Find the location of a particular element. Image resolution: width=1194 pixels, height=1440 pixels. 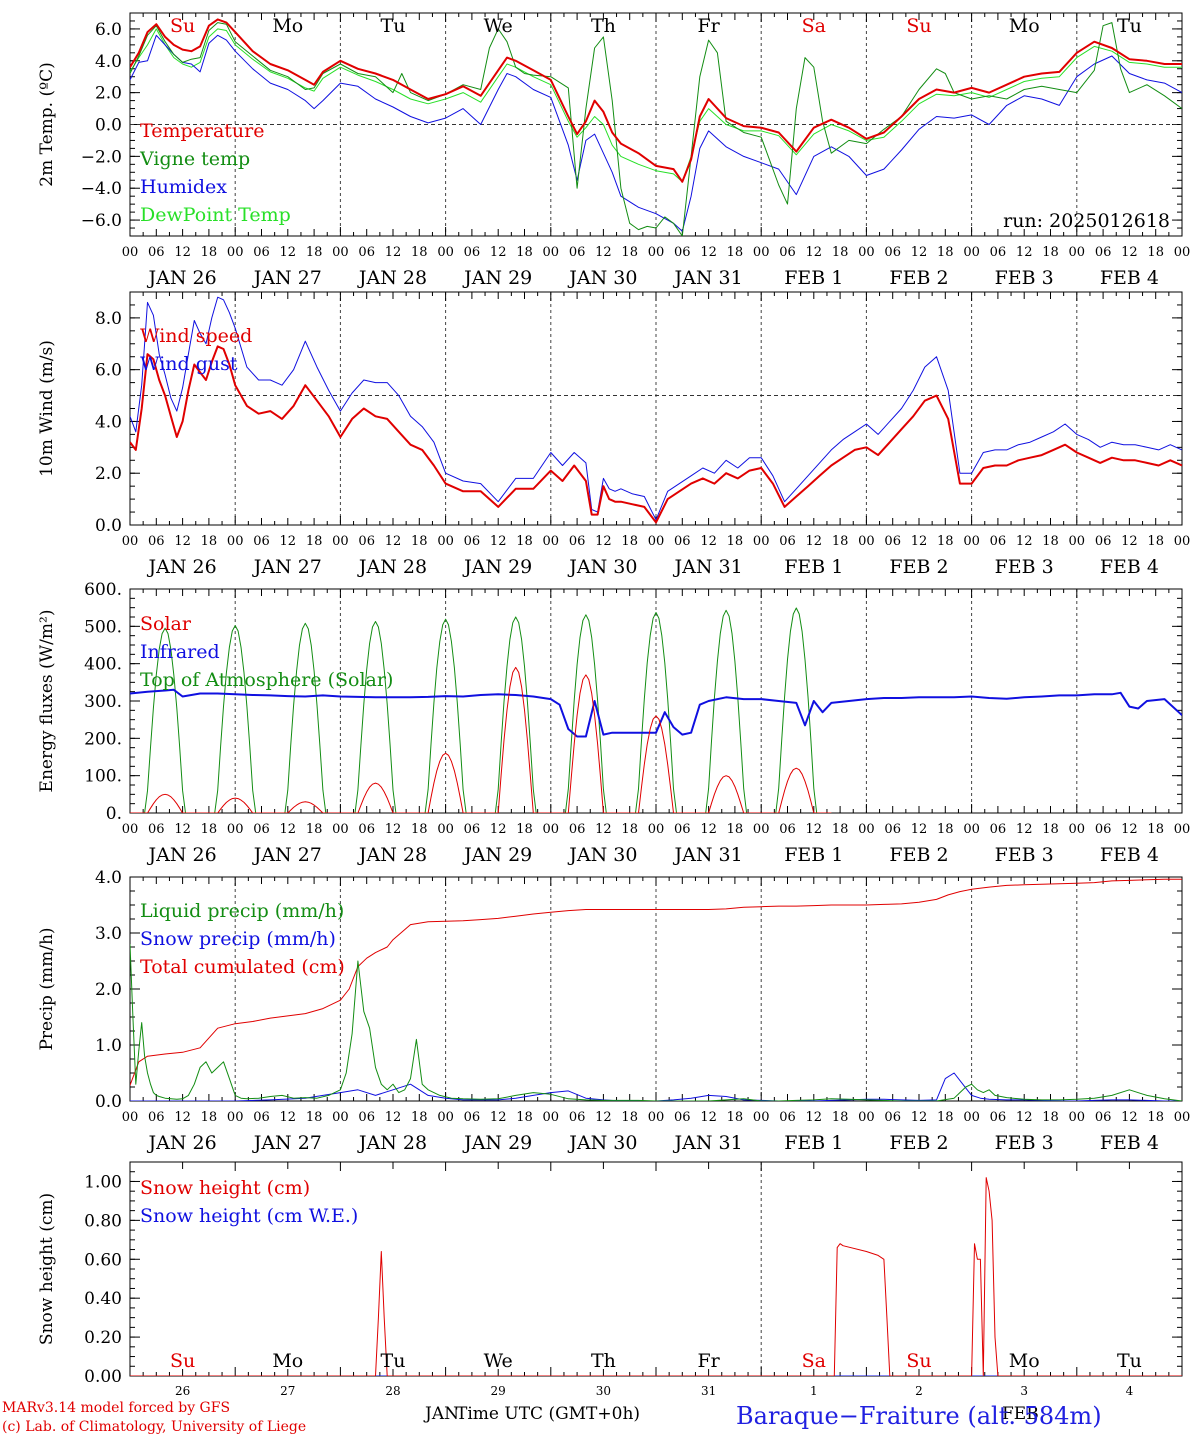

date-label: FEB 4 is located at coordinates (1129, 567).